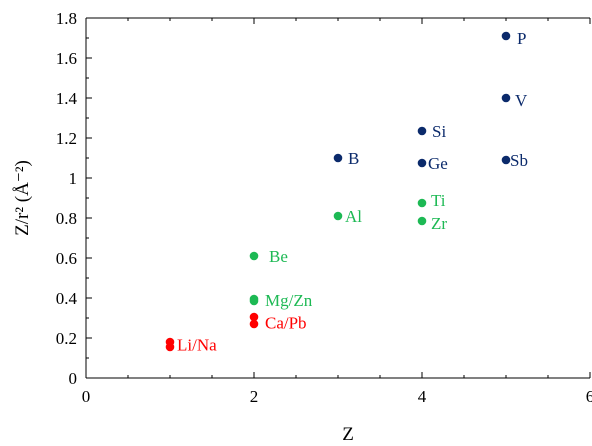  Describe the element at coordinates (438, 200) in the screenshot. I see `point-label-ti: Ti` at that location.